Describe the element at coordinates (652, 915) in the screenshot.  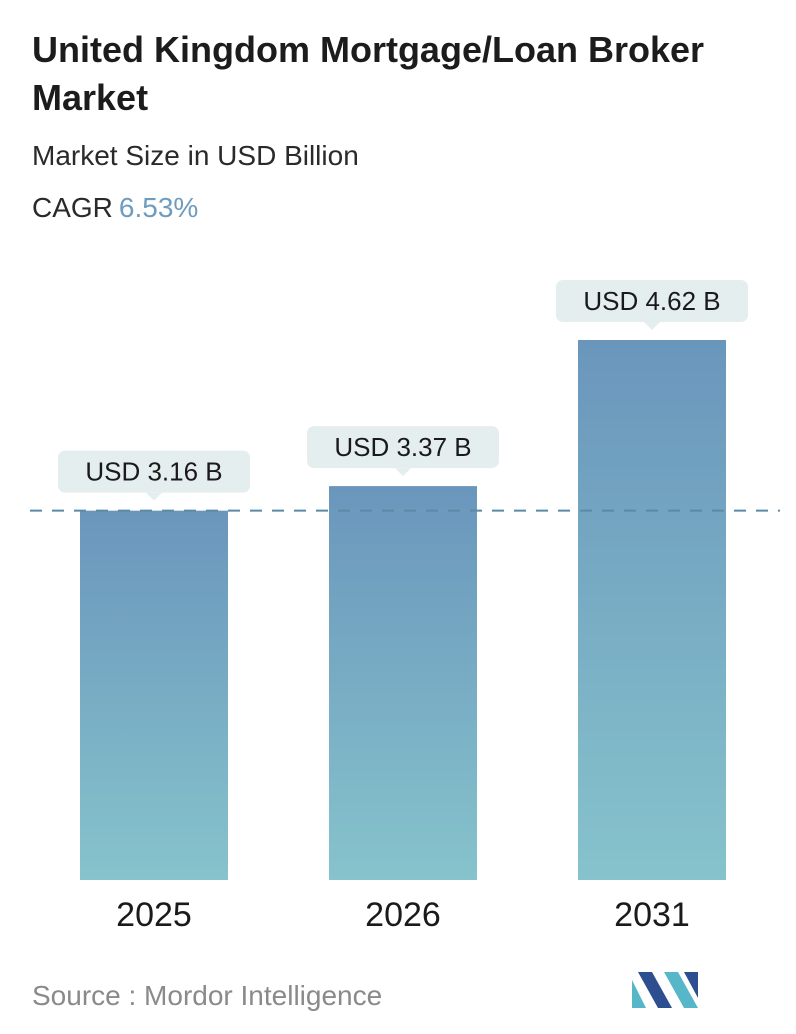
I see `x-tick-2031: 2031` at that location.